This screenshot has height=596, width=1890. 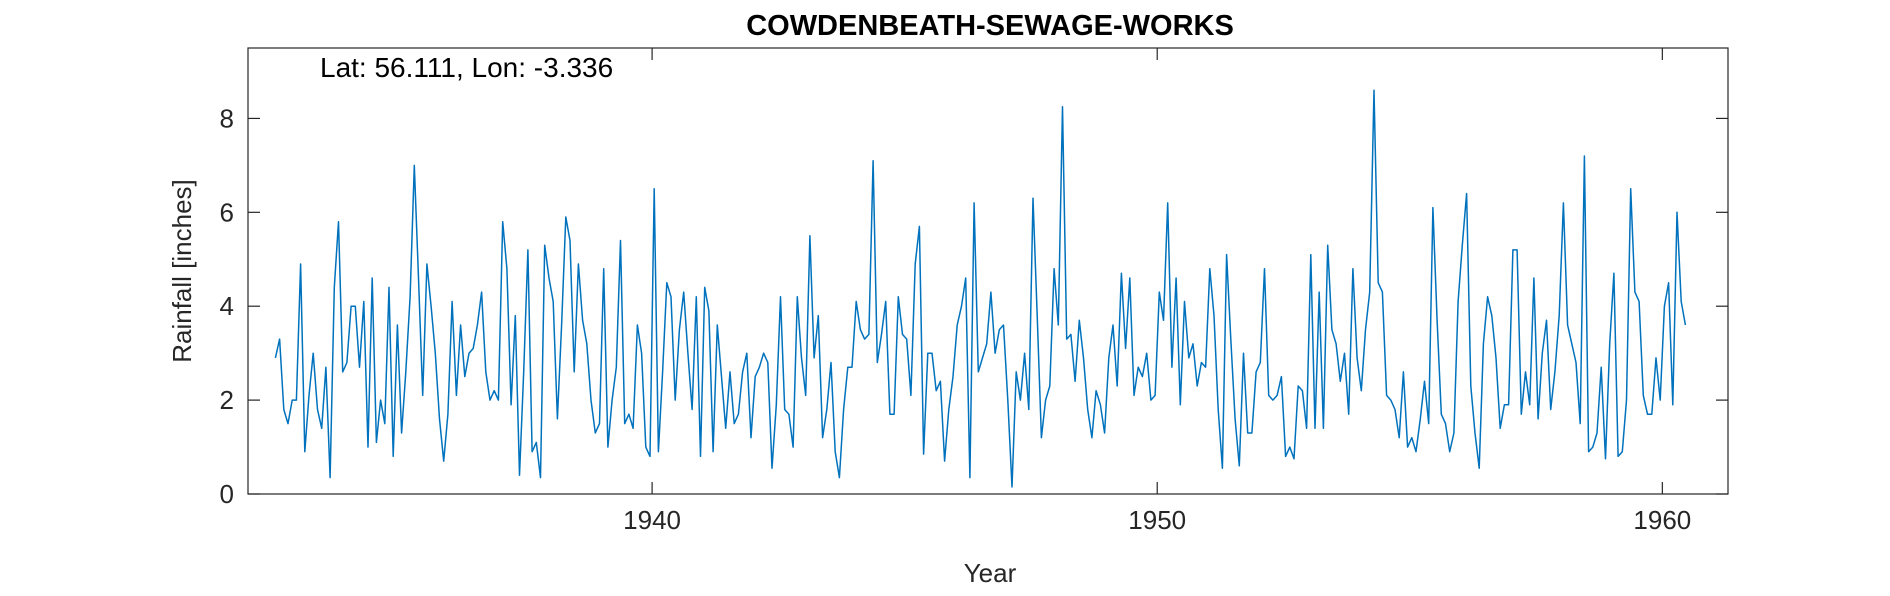 I want to click on y-tick-label: 8, so click(x=227, y=118).